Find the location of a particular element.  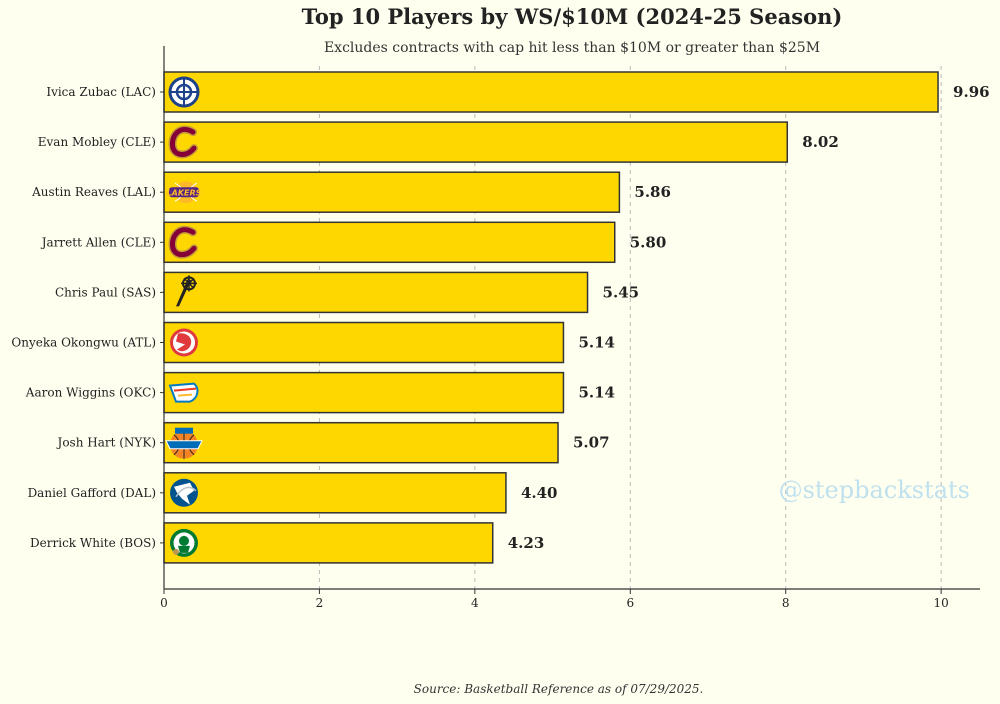

mavericks-logo-icon is located at coordinates (184, 492).